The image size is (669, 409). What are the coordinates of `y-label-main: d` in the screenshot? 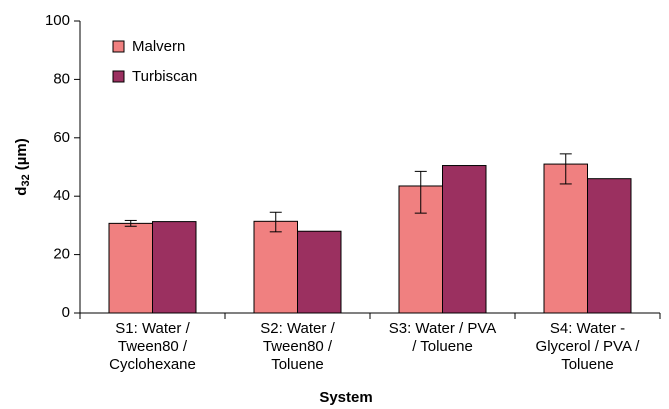 It's located at (21, 191).